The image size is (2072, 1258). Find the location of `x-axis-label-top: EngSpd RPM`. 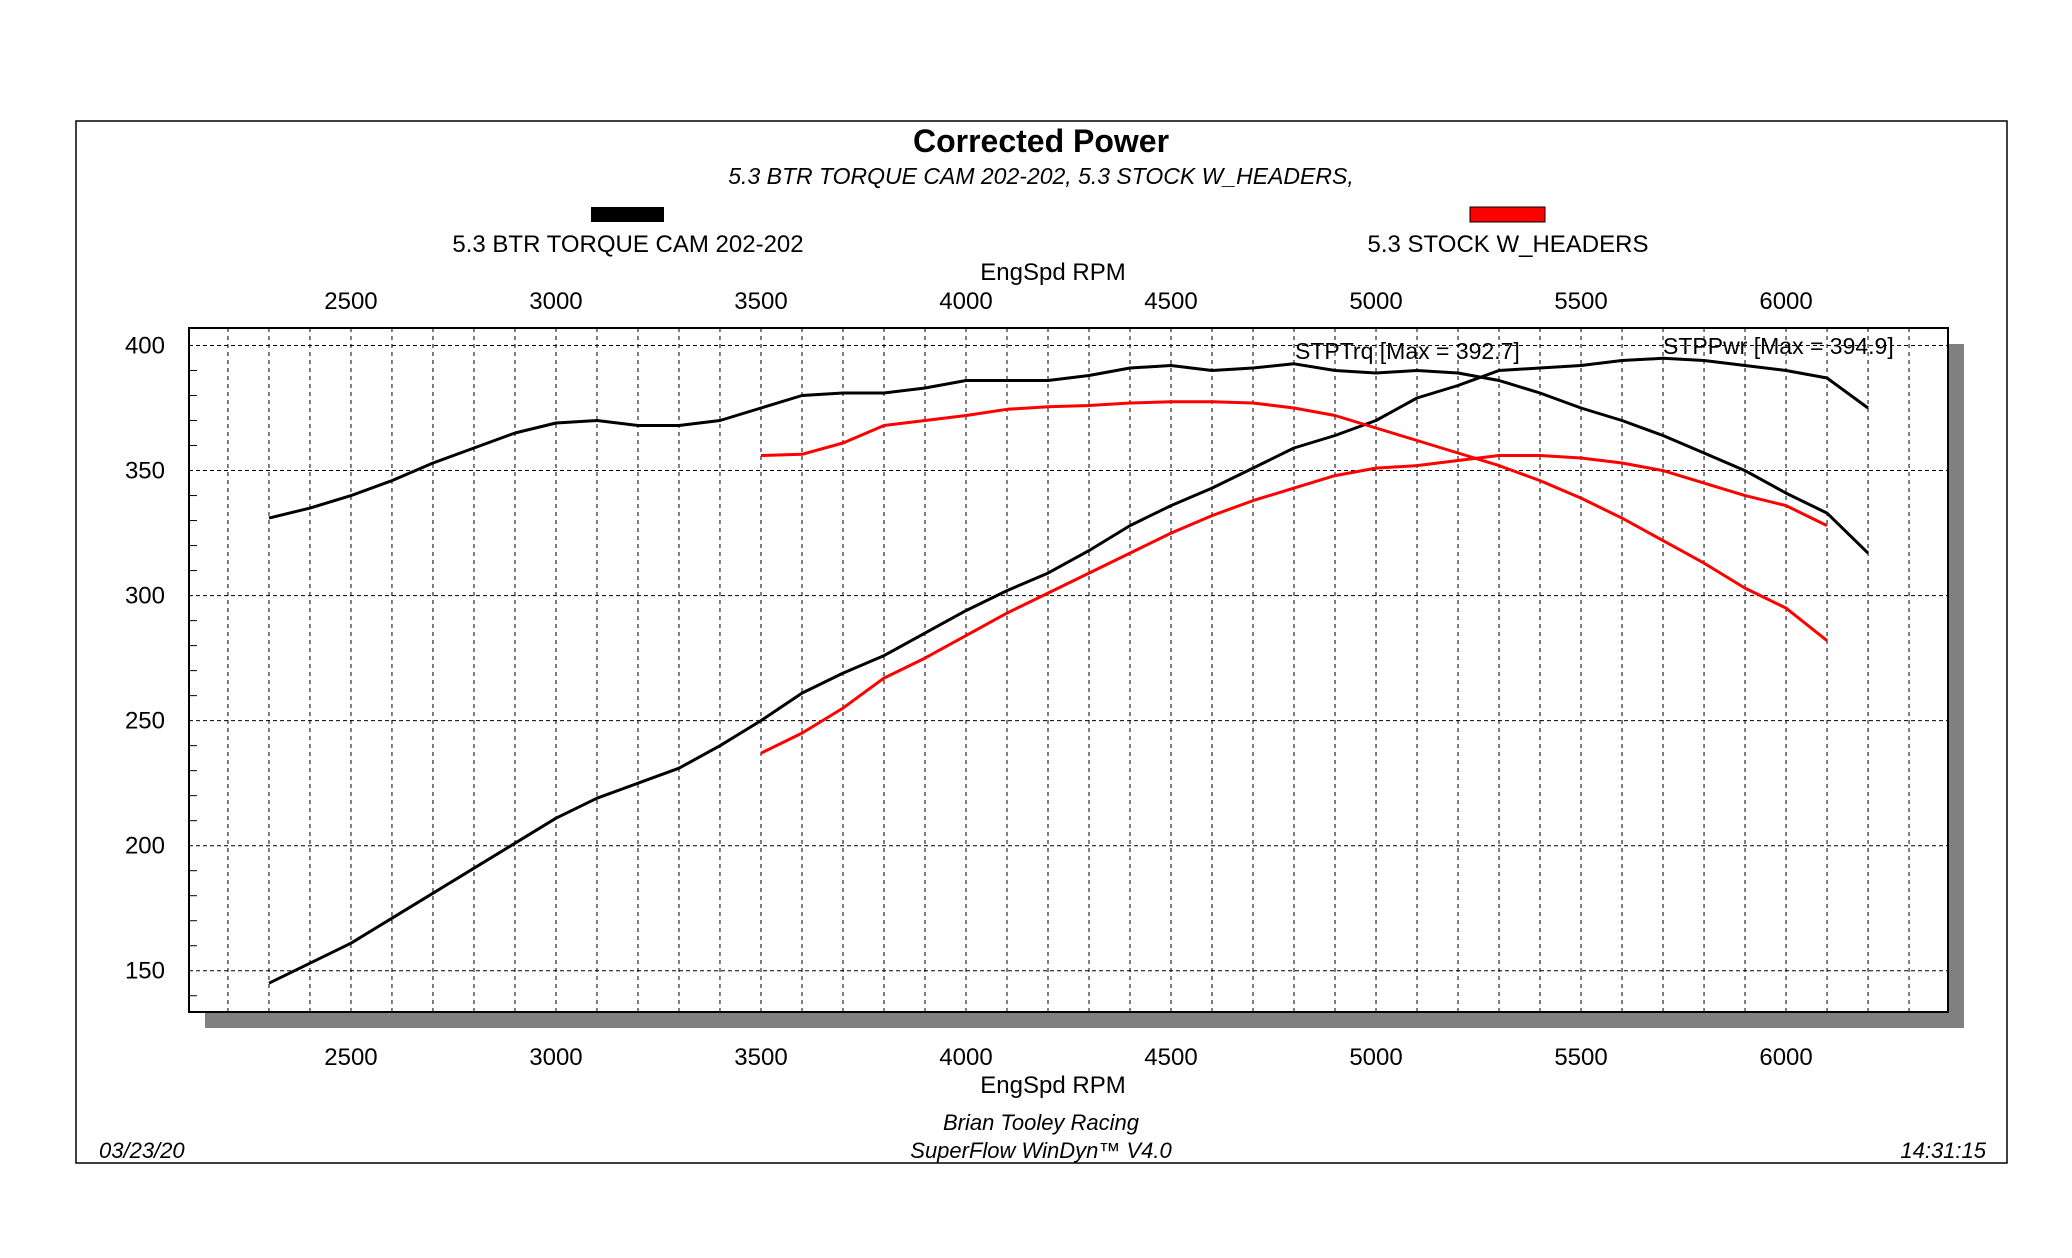

x-axis-label-top: EngSpd RPM is located at coordinates (1052, 272).